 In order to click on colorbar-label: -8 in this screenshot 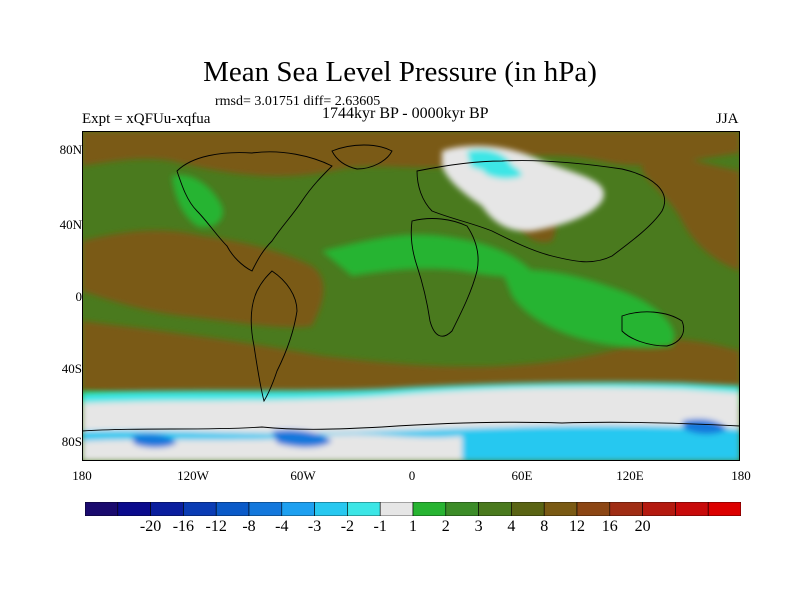, I will do `click(249, 526)`.